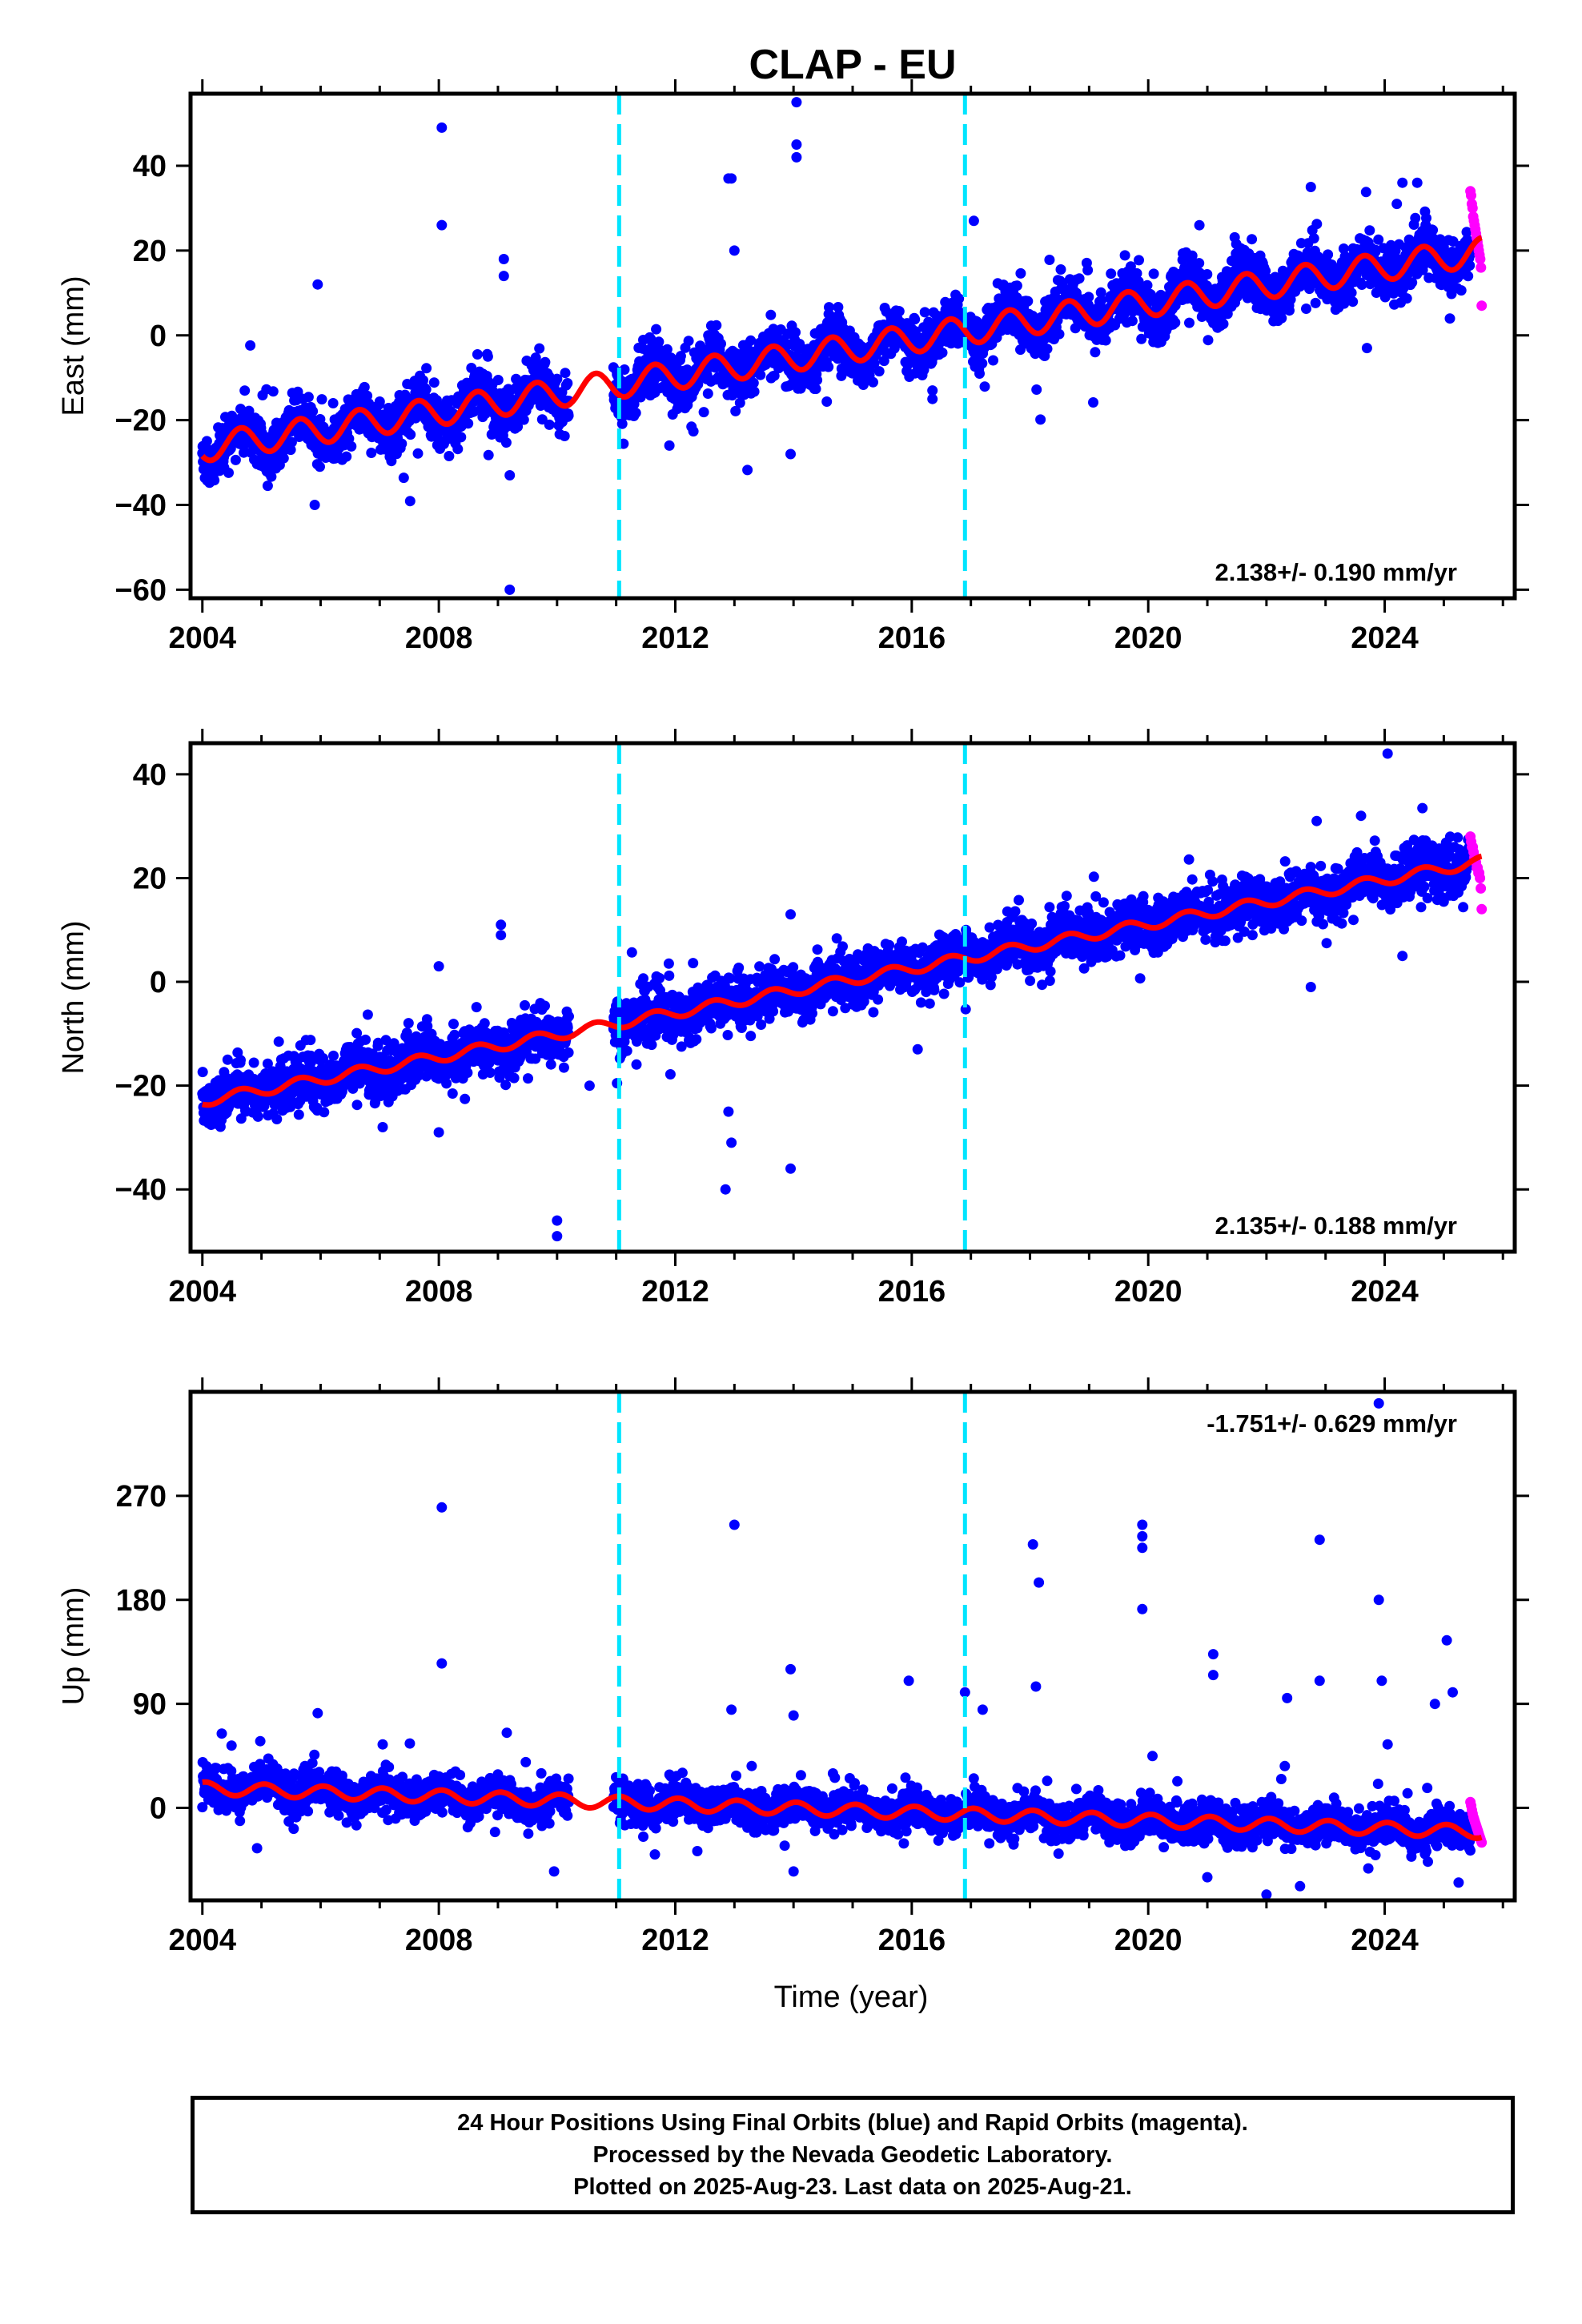 This screenshot has width=1582, height=2324. Describe the element at coordinates (150, 166) in the screenshot. I see `y-tick-label: 40` at that location.